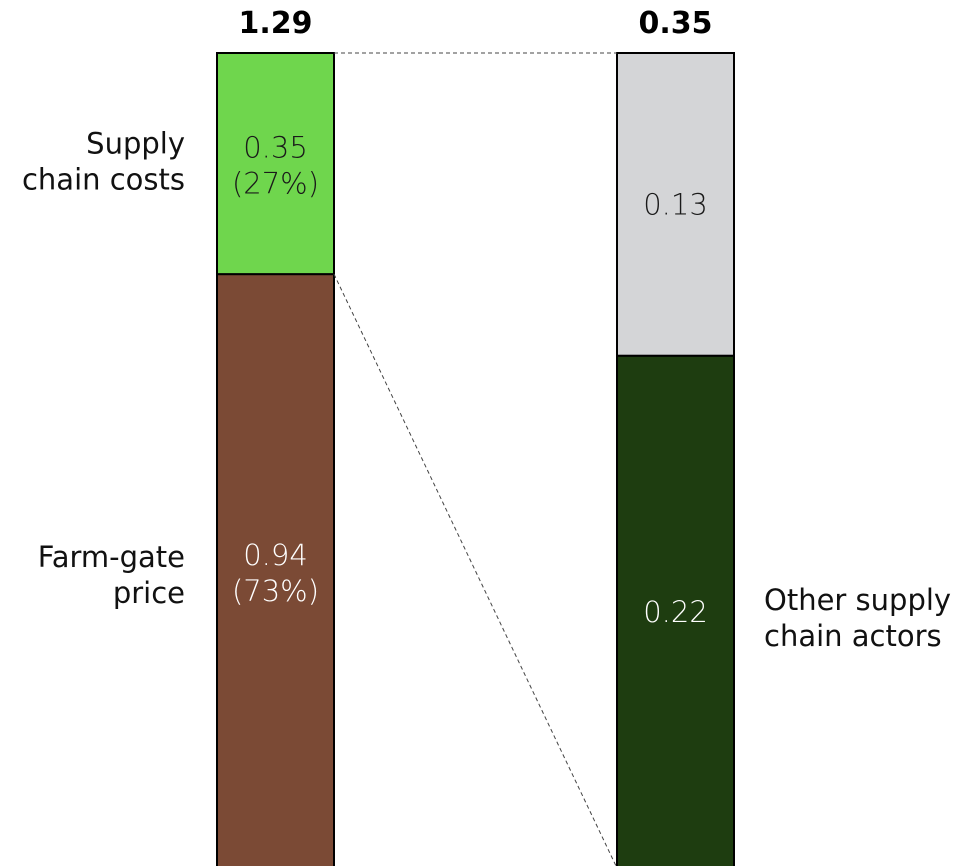 The height and width of the screenshot is (866, 973). What do you see at coordinates (275, 555) in the screenshot?
I see `segment-value-label: 0.94` at bounding box center [275, 555].